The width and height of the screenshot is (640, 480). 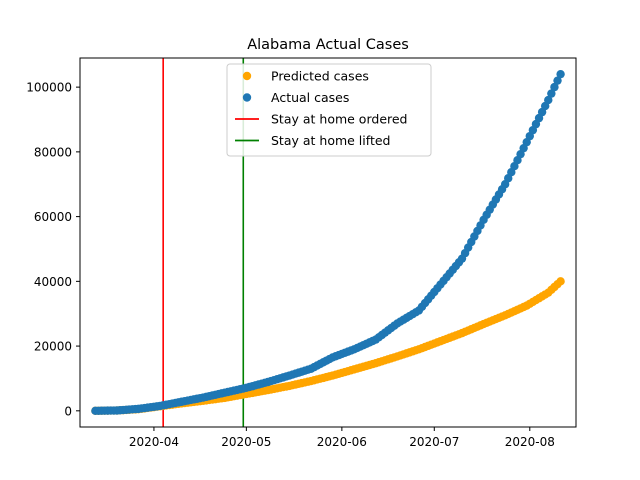 What do you see at coordinates (330, 140) in the screenshot?
I see `legend-label: Stay at home lifted` at bounding box center [330, 140].